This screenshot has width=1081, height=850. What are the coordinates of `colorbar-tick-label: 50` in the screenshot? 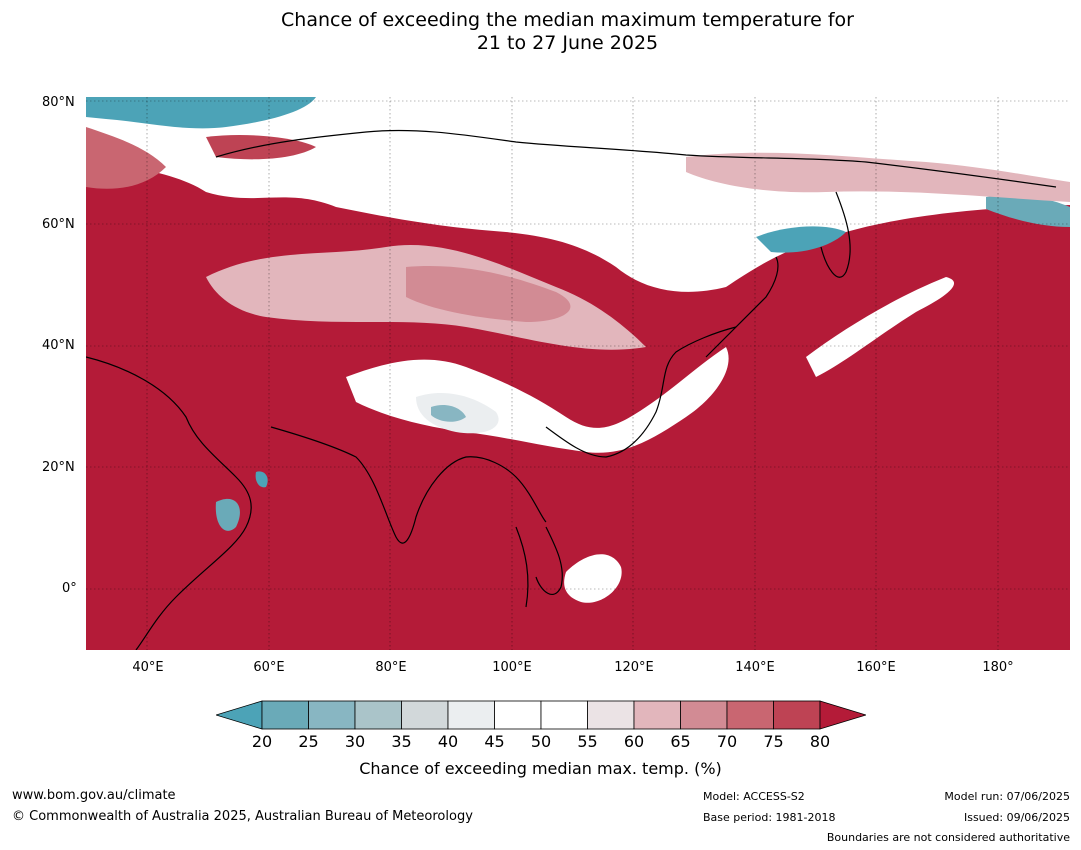 It's located at (541, 741).